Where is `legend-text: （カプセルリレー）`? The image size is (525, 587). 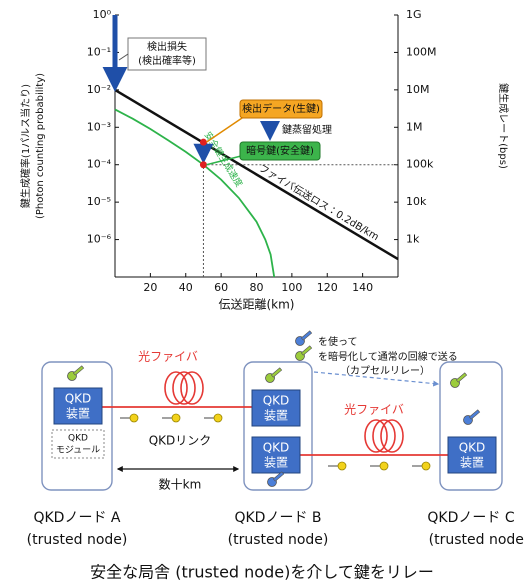 legend-text: （カプセルリレー） is located at coordinates (385, 371).